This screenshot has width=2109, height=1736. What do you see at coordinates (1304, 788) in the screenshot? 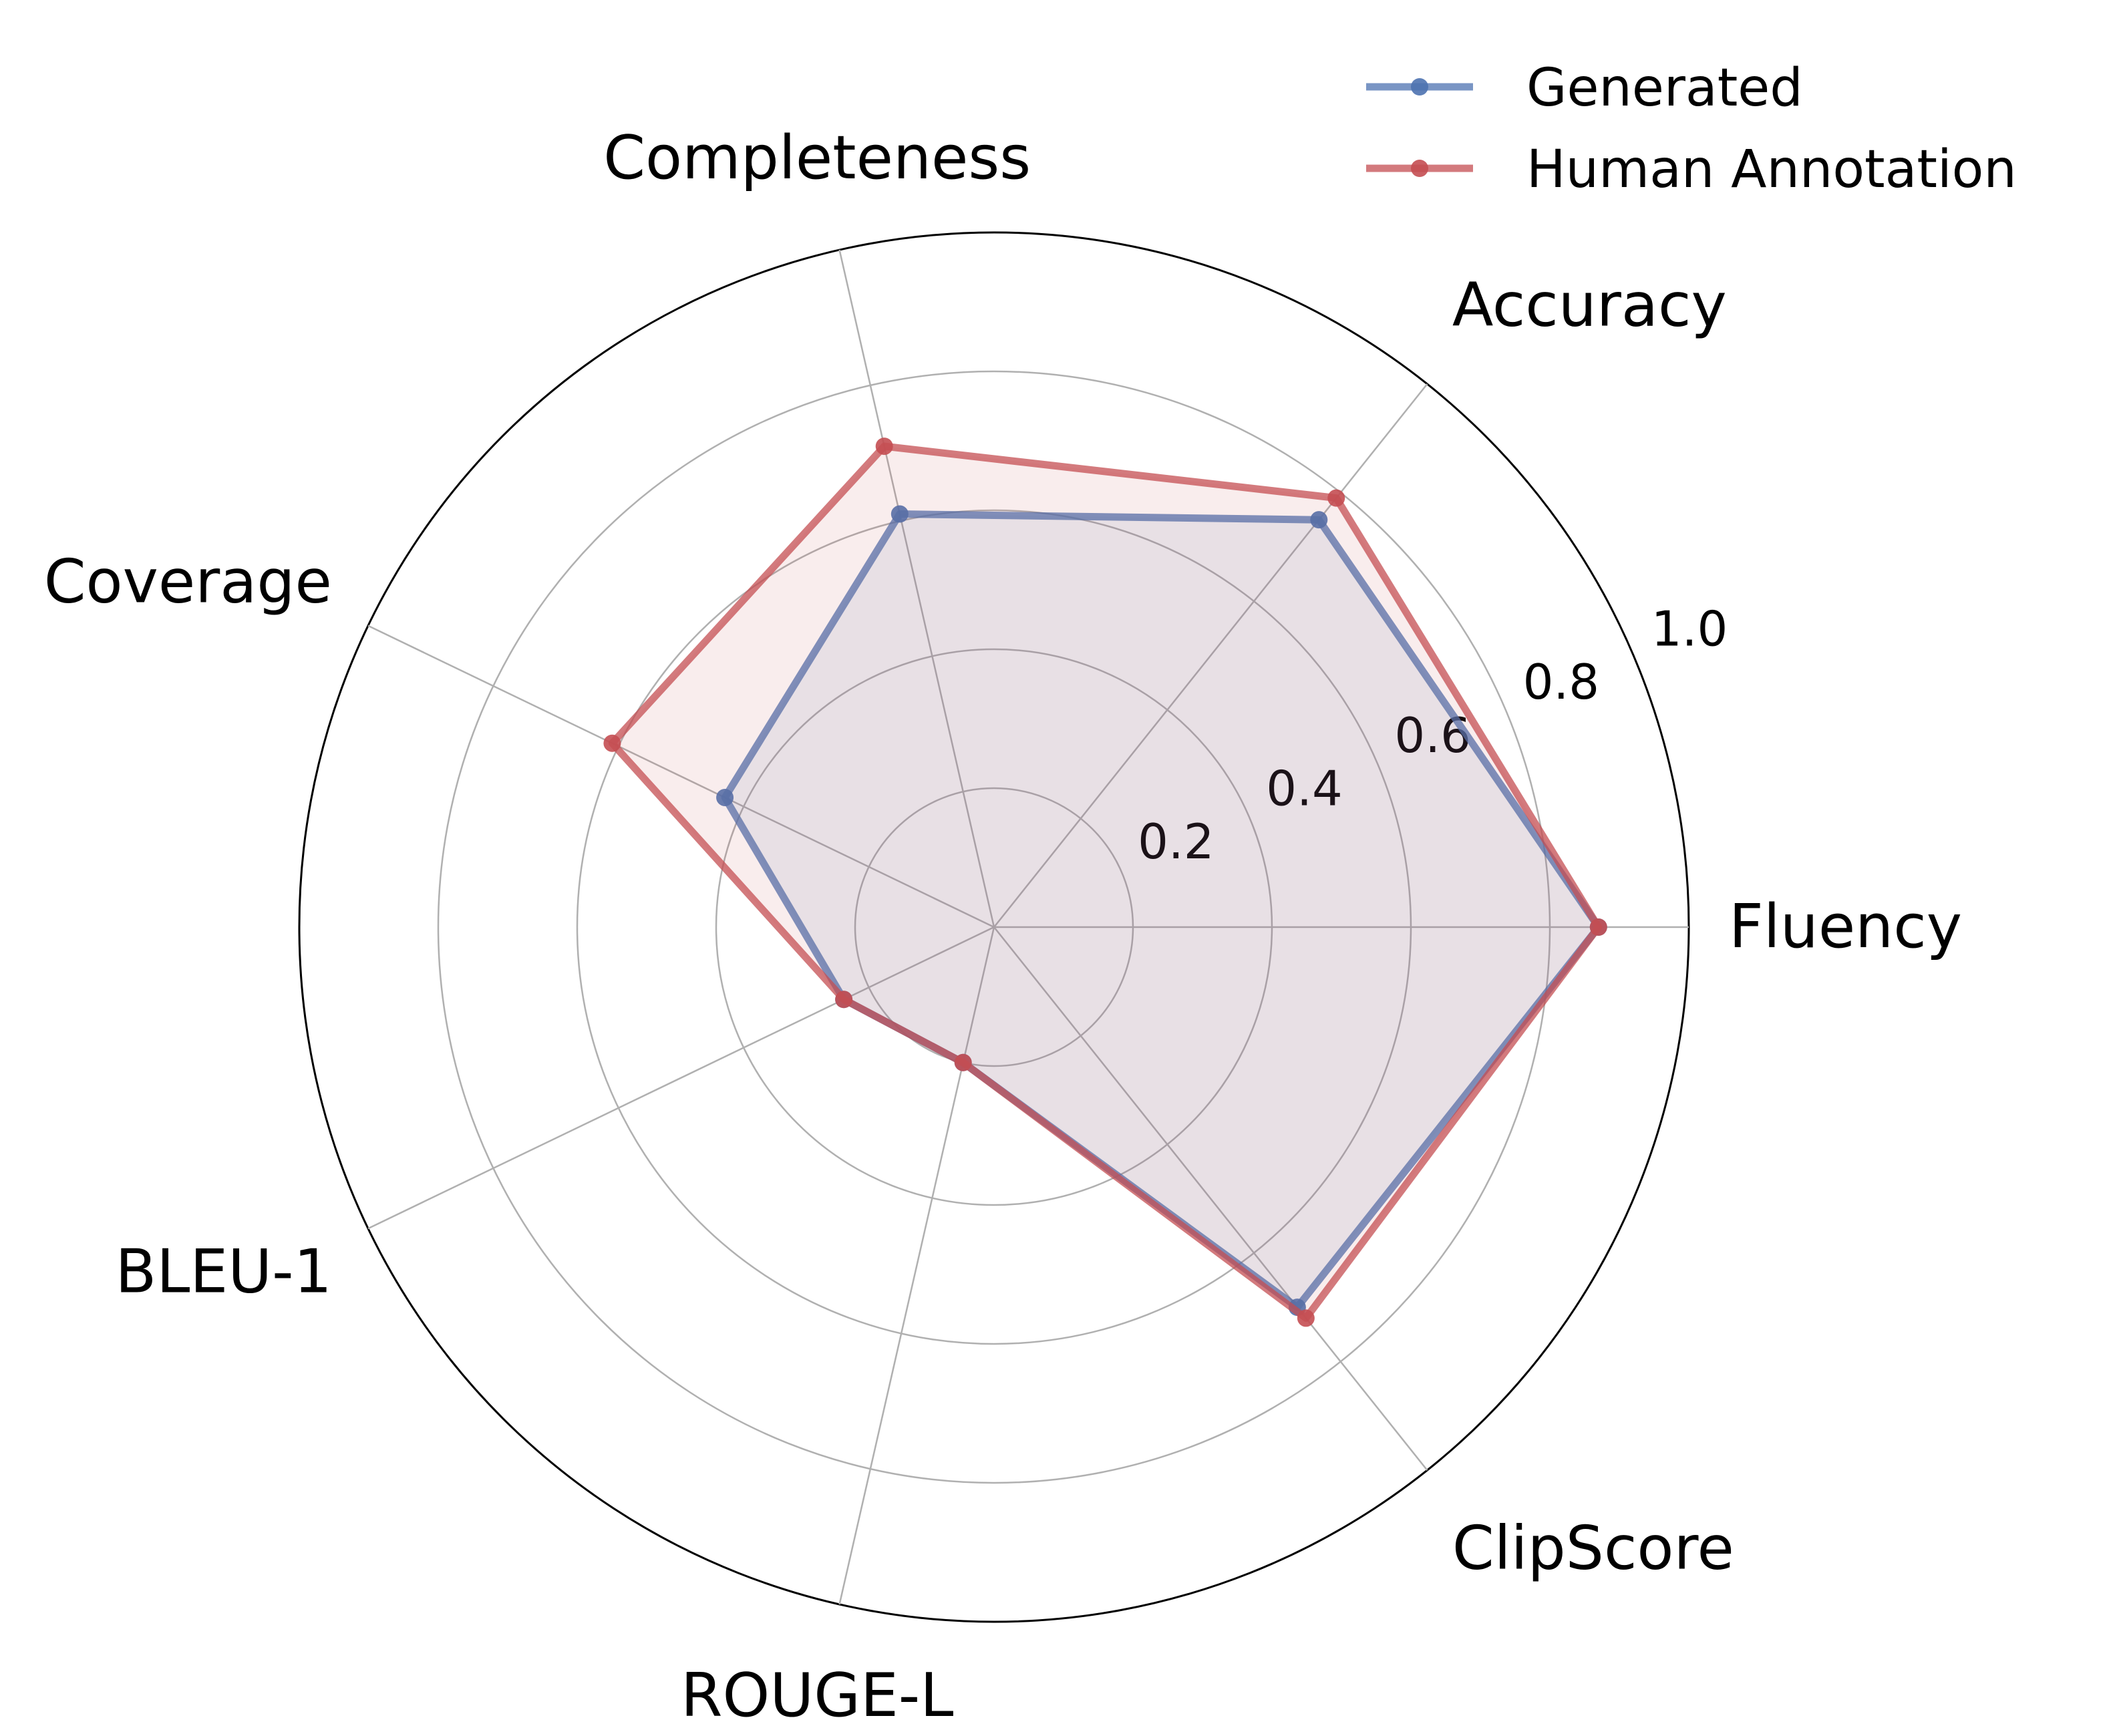
I see `rtick-label: 0.4` at bounding box center [1304, 788].